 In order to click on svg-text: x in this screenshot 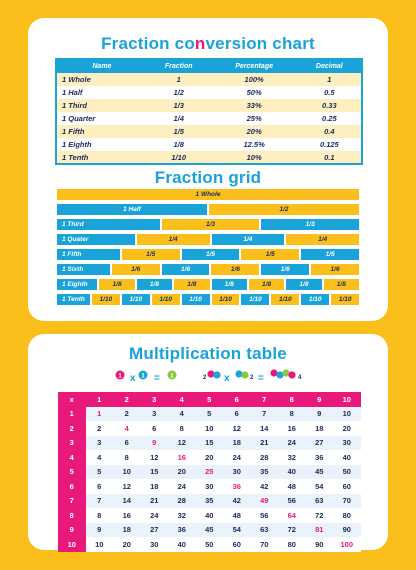, I will do `click(133, 378)`.